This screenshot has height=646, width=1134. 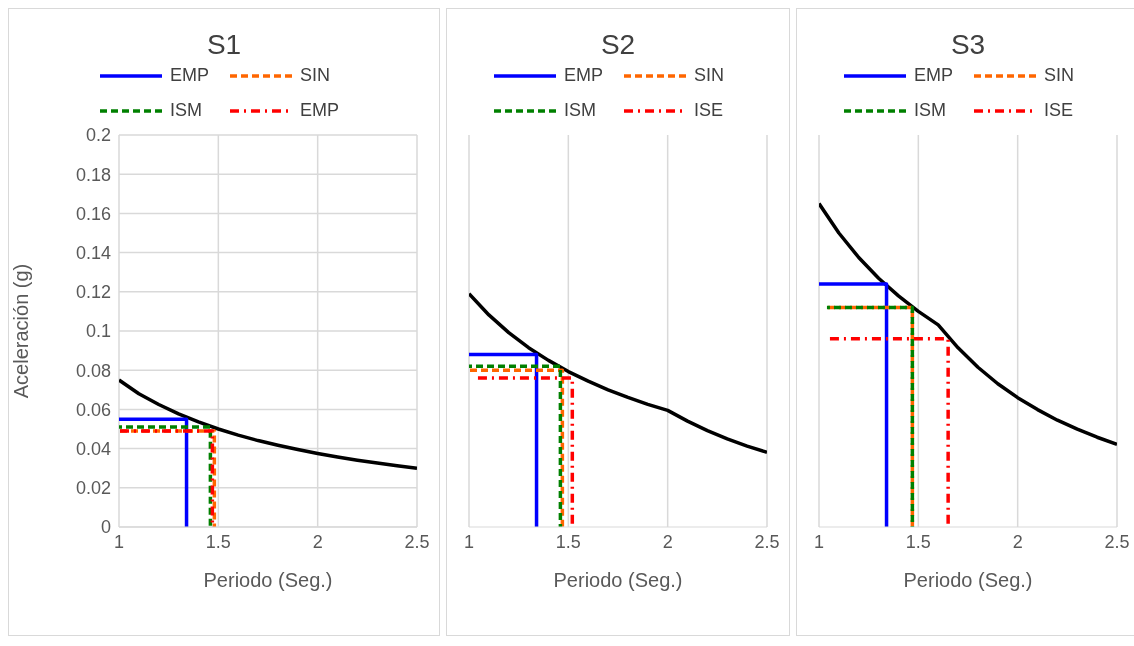 I want to click on y-tick-label: 0.1, so click(x=98, y=331).